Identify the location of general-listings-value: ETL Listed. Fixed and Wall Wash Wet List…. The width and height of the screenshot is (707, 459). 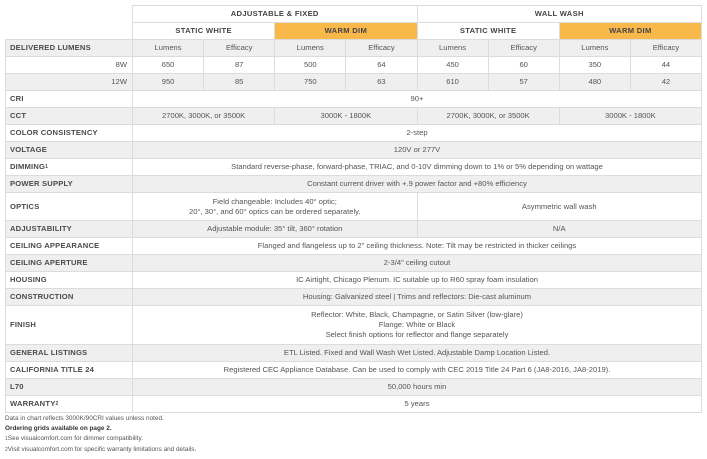
(417, 353).